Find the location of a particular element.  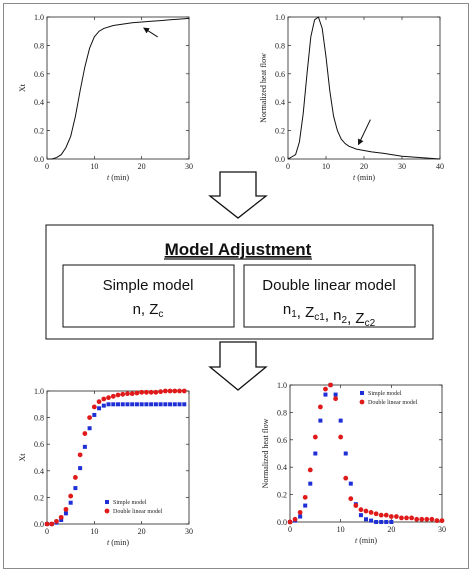

annotation-arrow is located at coordinates (150, 32).